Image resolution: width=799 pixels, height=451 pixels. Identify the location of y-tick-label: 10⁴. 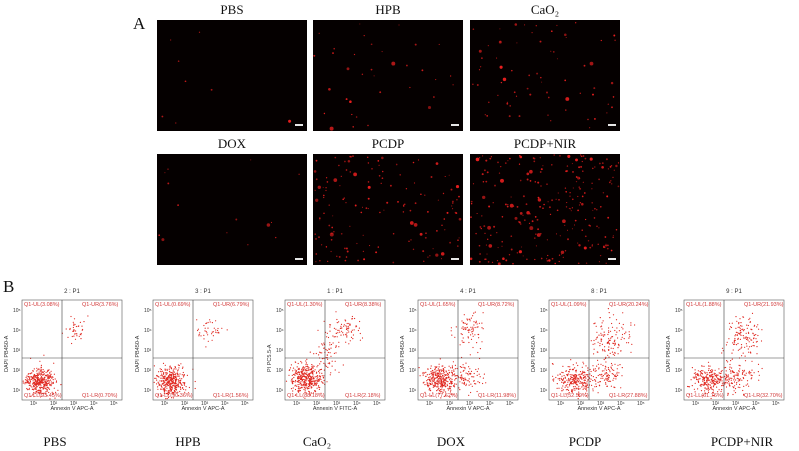
(544, 331).